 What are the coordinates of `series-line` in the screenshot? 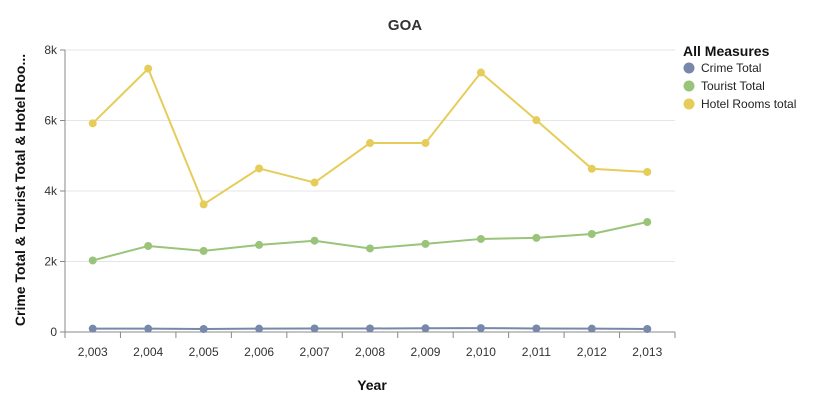 It's located at (370, 241).